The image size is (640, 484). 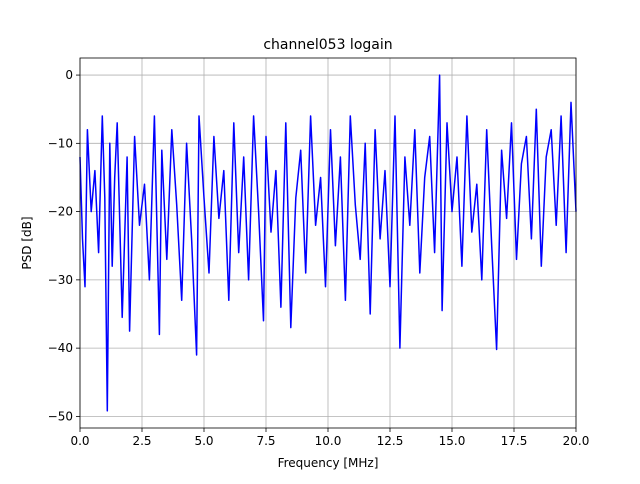 What do you see at coordinates (141, 441) in the screenshot?
I see `x-tick-label: 2.5` at bounding box center [141, 441].